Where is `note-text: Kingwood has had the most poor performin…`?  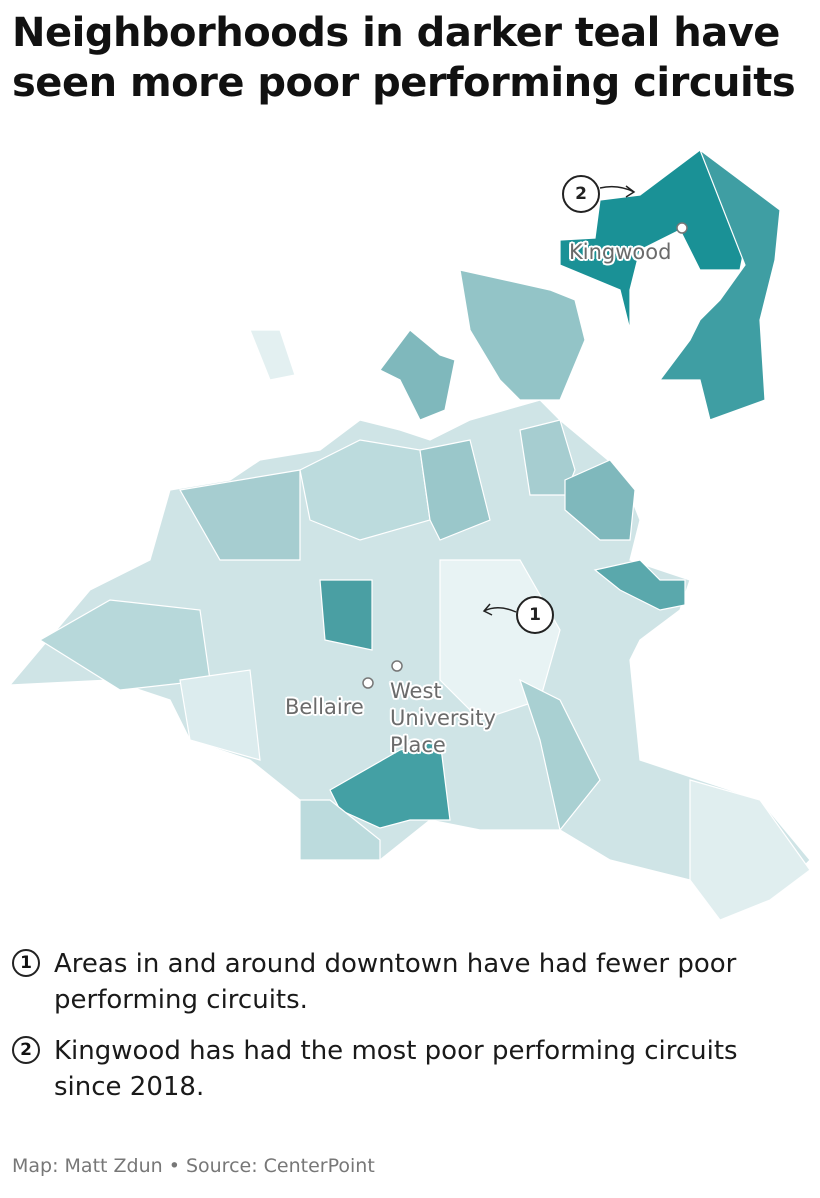 note-text: Kingwood has had the most poor performin… is located at coordinates (396, 1069).